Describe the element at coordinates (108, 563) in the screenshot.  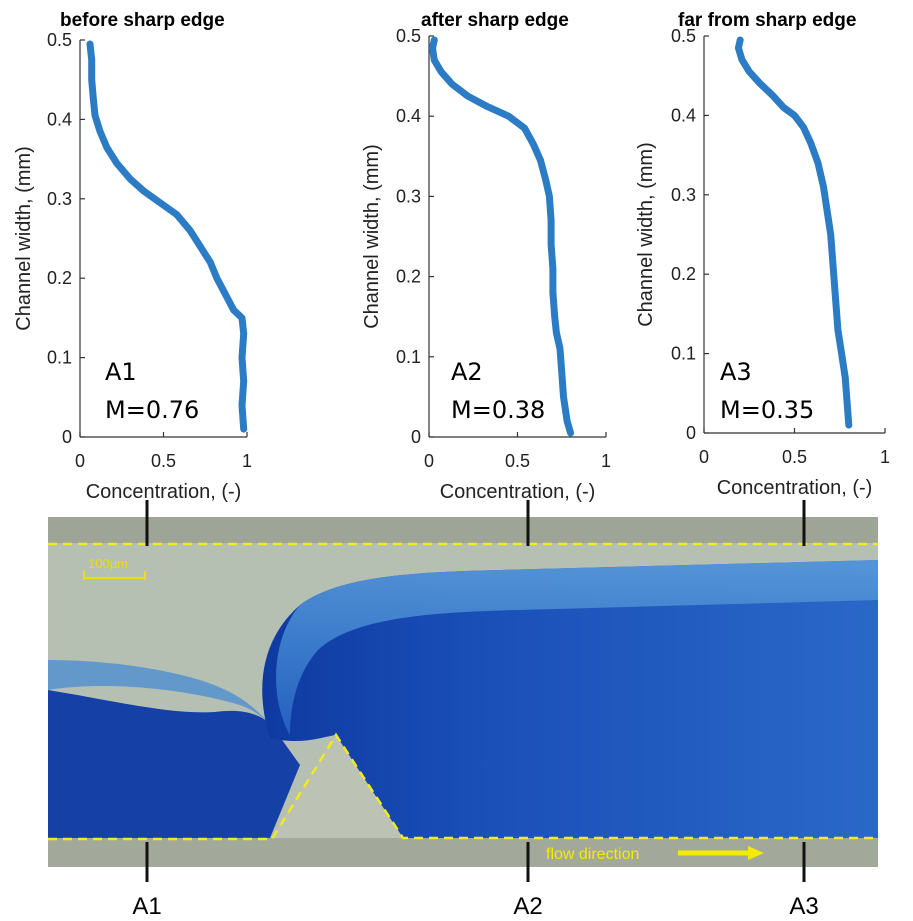
I see `scale-bar-label: 100µm` at that location.